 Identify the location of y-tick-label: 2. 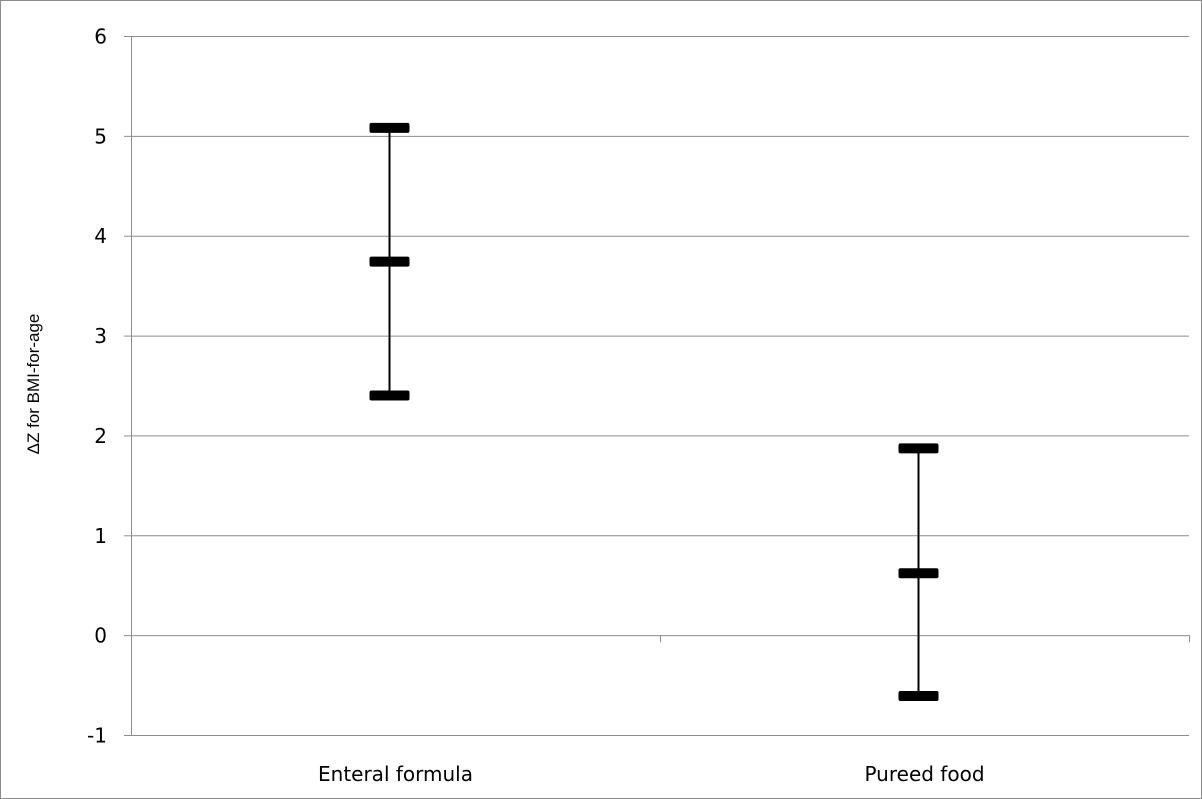
(100, 436).